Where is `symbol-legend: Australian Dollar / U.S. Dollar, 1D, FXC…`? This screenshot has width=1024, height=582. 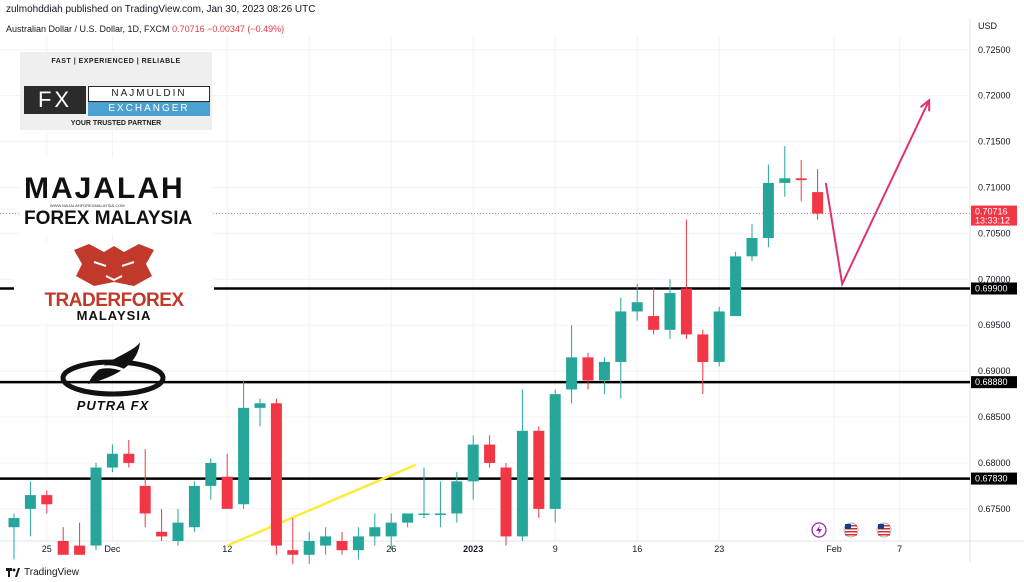
symbol-legend: Australian Dollar / U.S. Dollar, 1D, FXC… is located at coordinates (145, 29).